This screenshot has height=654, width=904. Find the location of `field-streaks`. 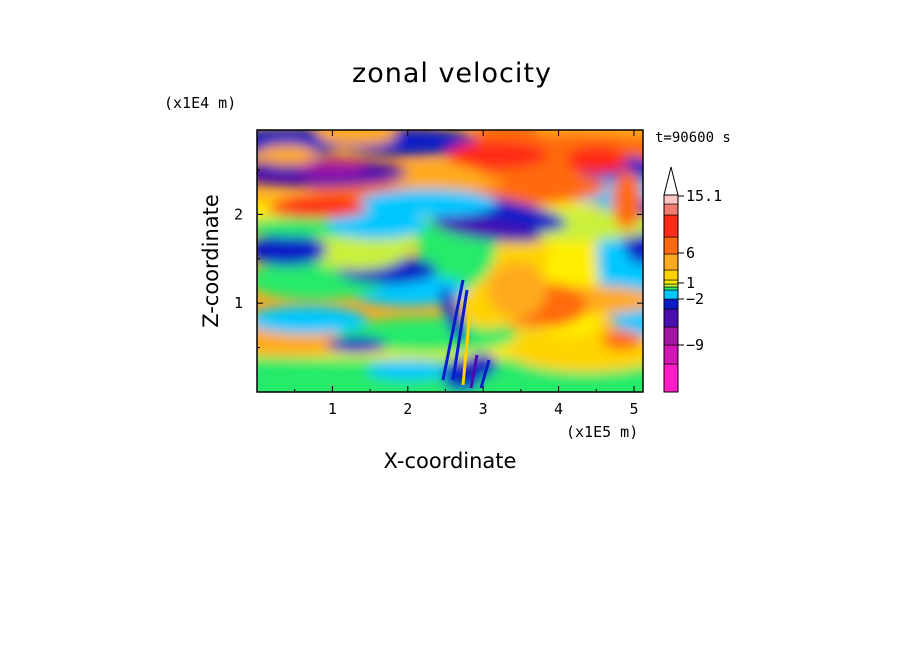

field-streaks is located at coordinates (466, 334).